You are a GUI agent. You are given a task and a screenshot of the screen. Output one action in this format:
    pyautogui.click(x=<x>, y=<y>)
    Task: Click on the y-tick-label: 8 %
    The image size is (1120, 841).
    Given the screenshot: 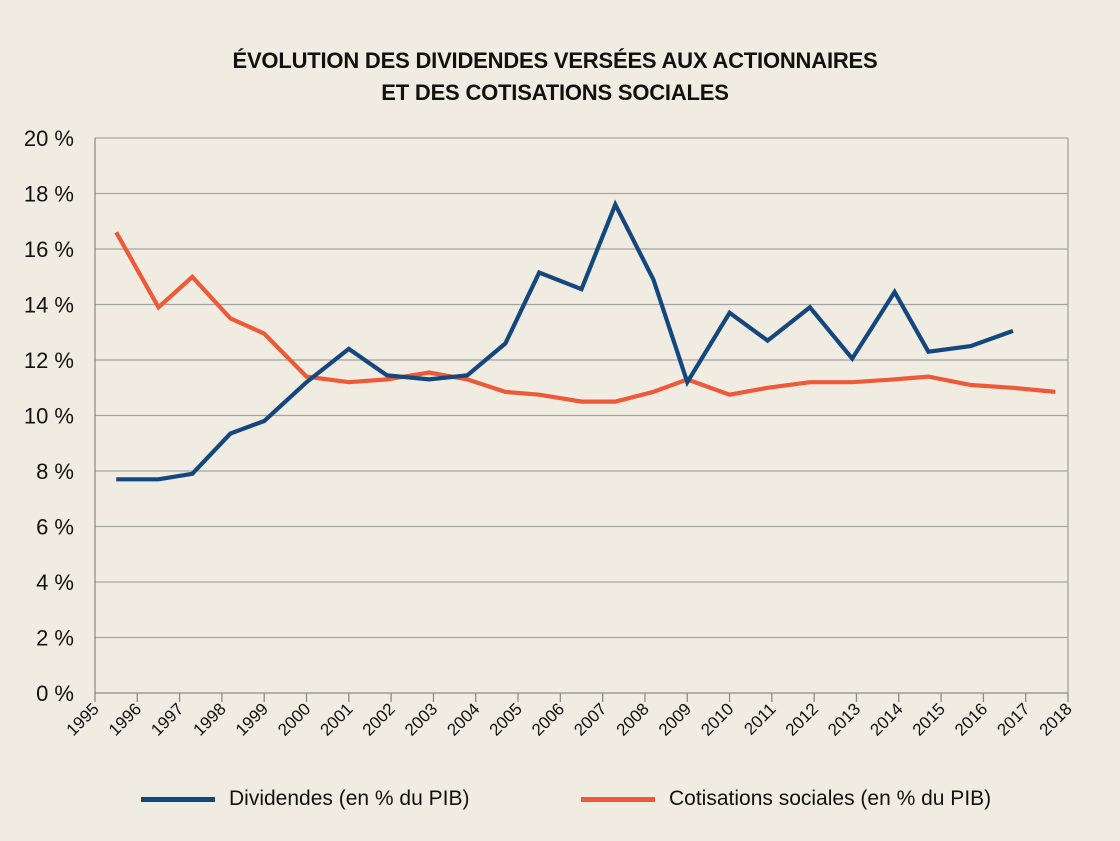 What is the action you would take?
    pyautogui.click(x=55, y=471)
    